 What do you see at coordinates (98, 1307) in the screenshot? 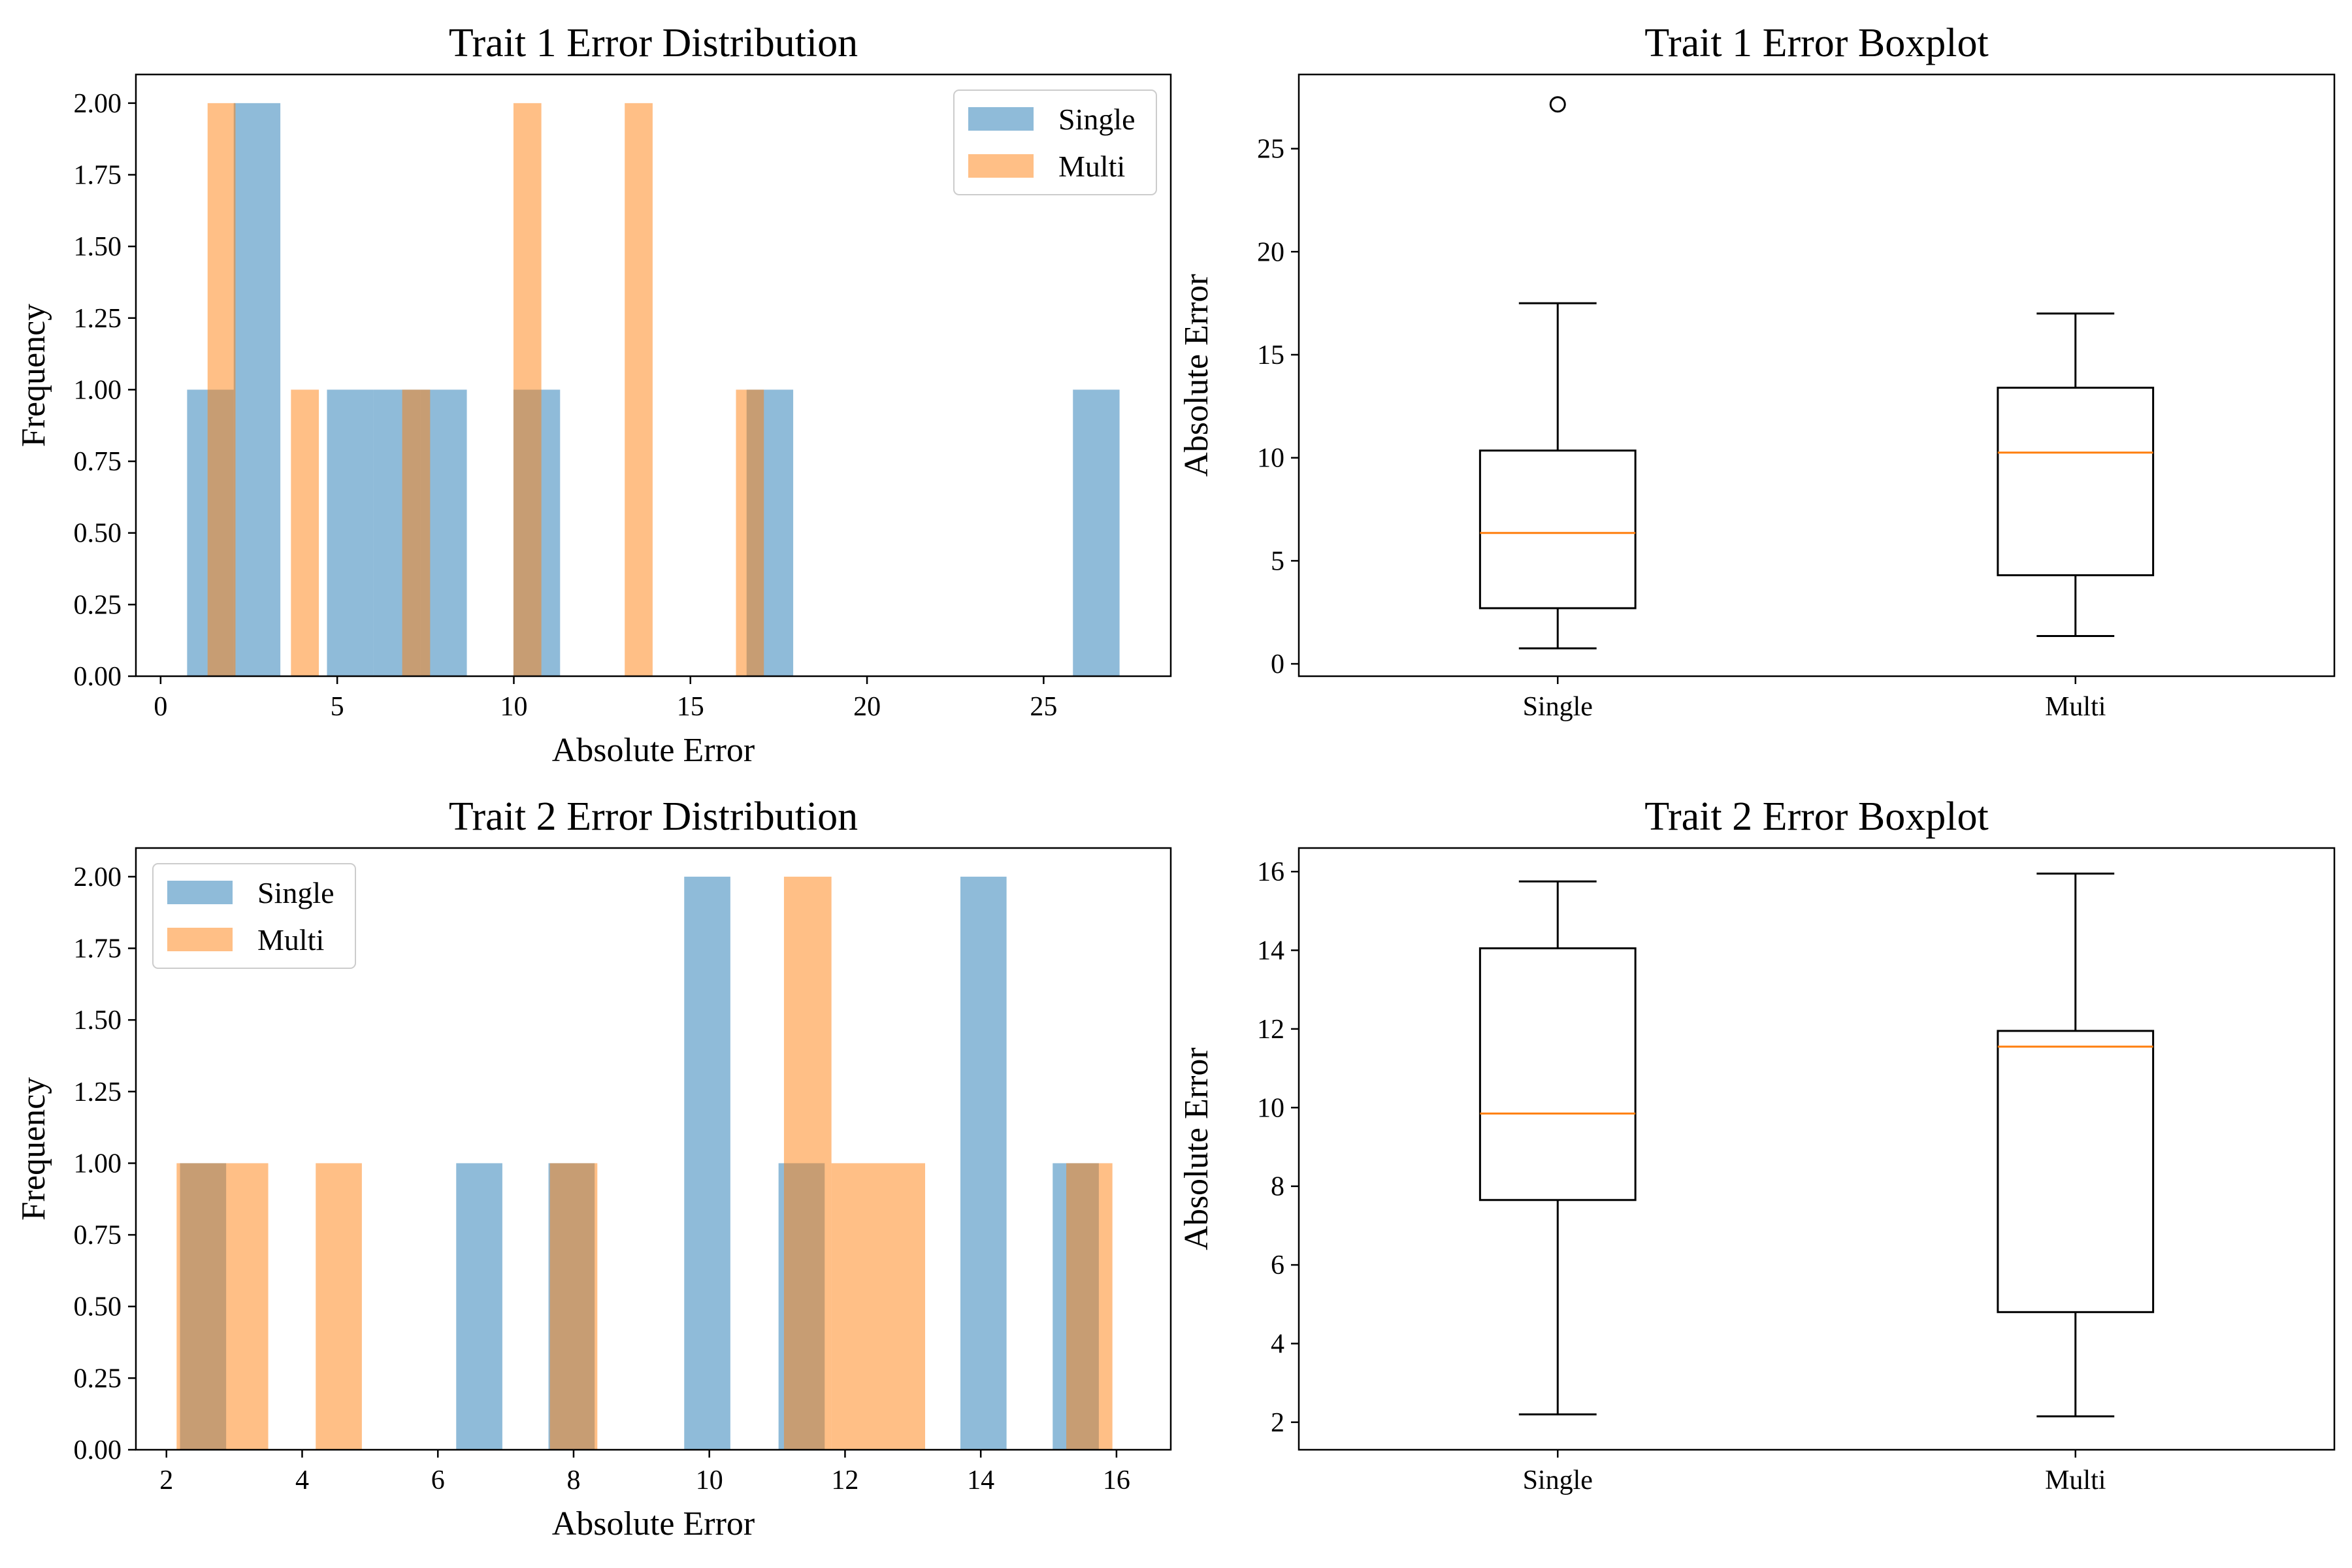
I see `y-tick-label: 0.50` at bounding box center [98, 1307].